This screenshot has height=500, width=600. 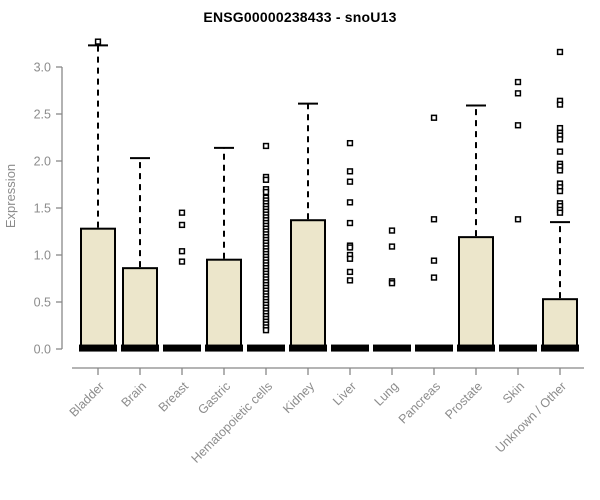 What do you see at coordinates (42, 209) in the screenshot?
I see `y-tick-label: 1.5` at bounding box center [42, 209].